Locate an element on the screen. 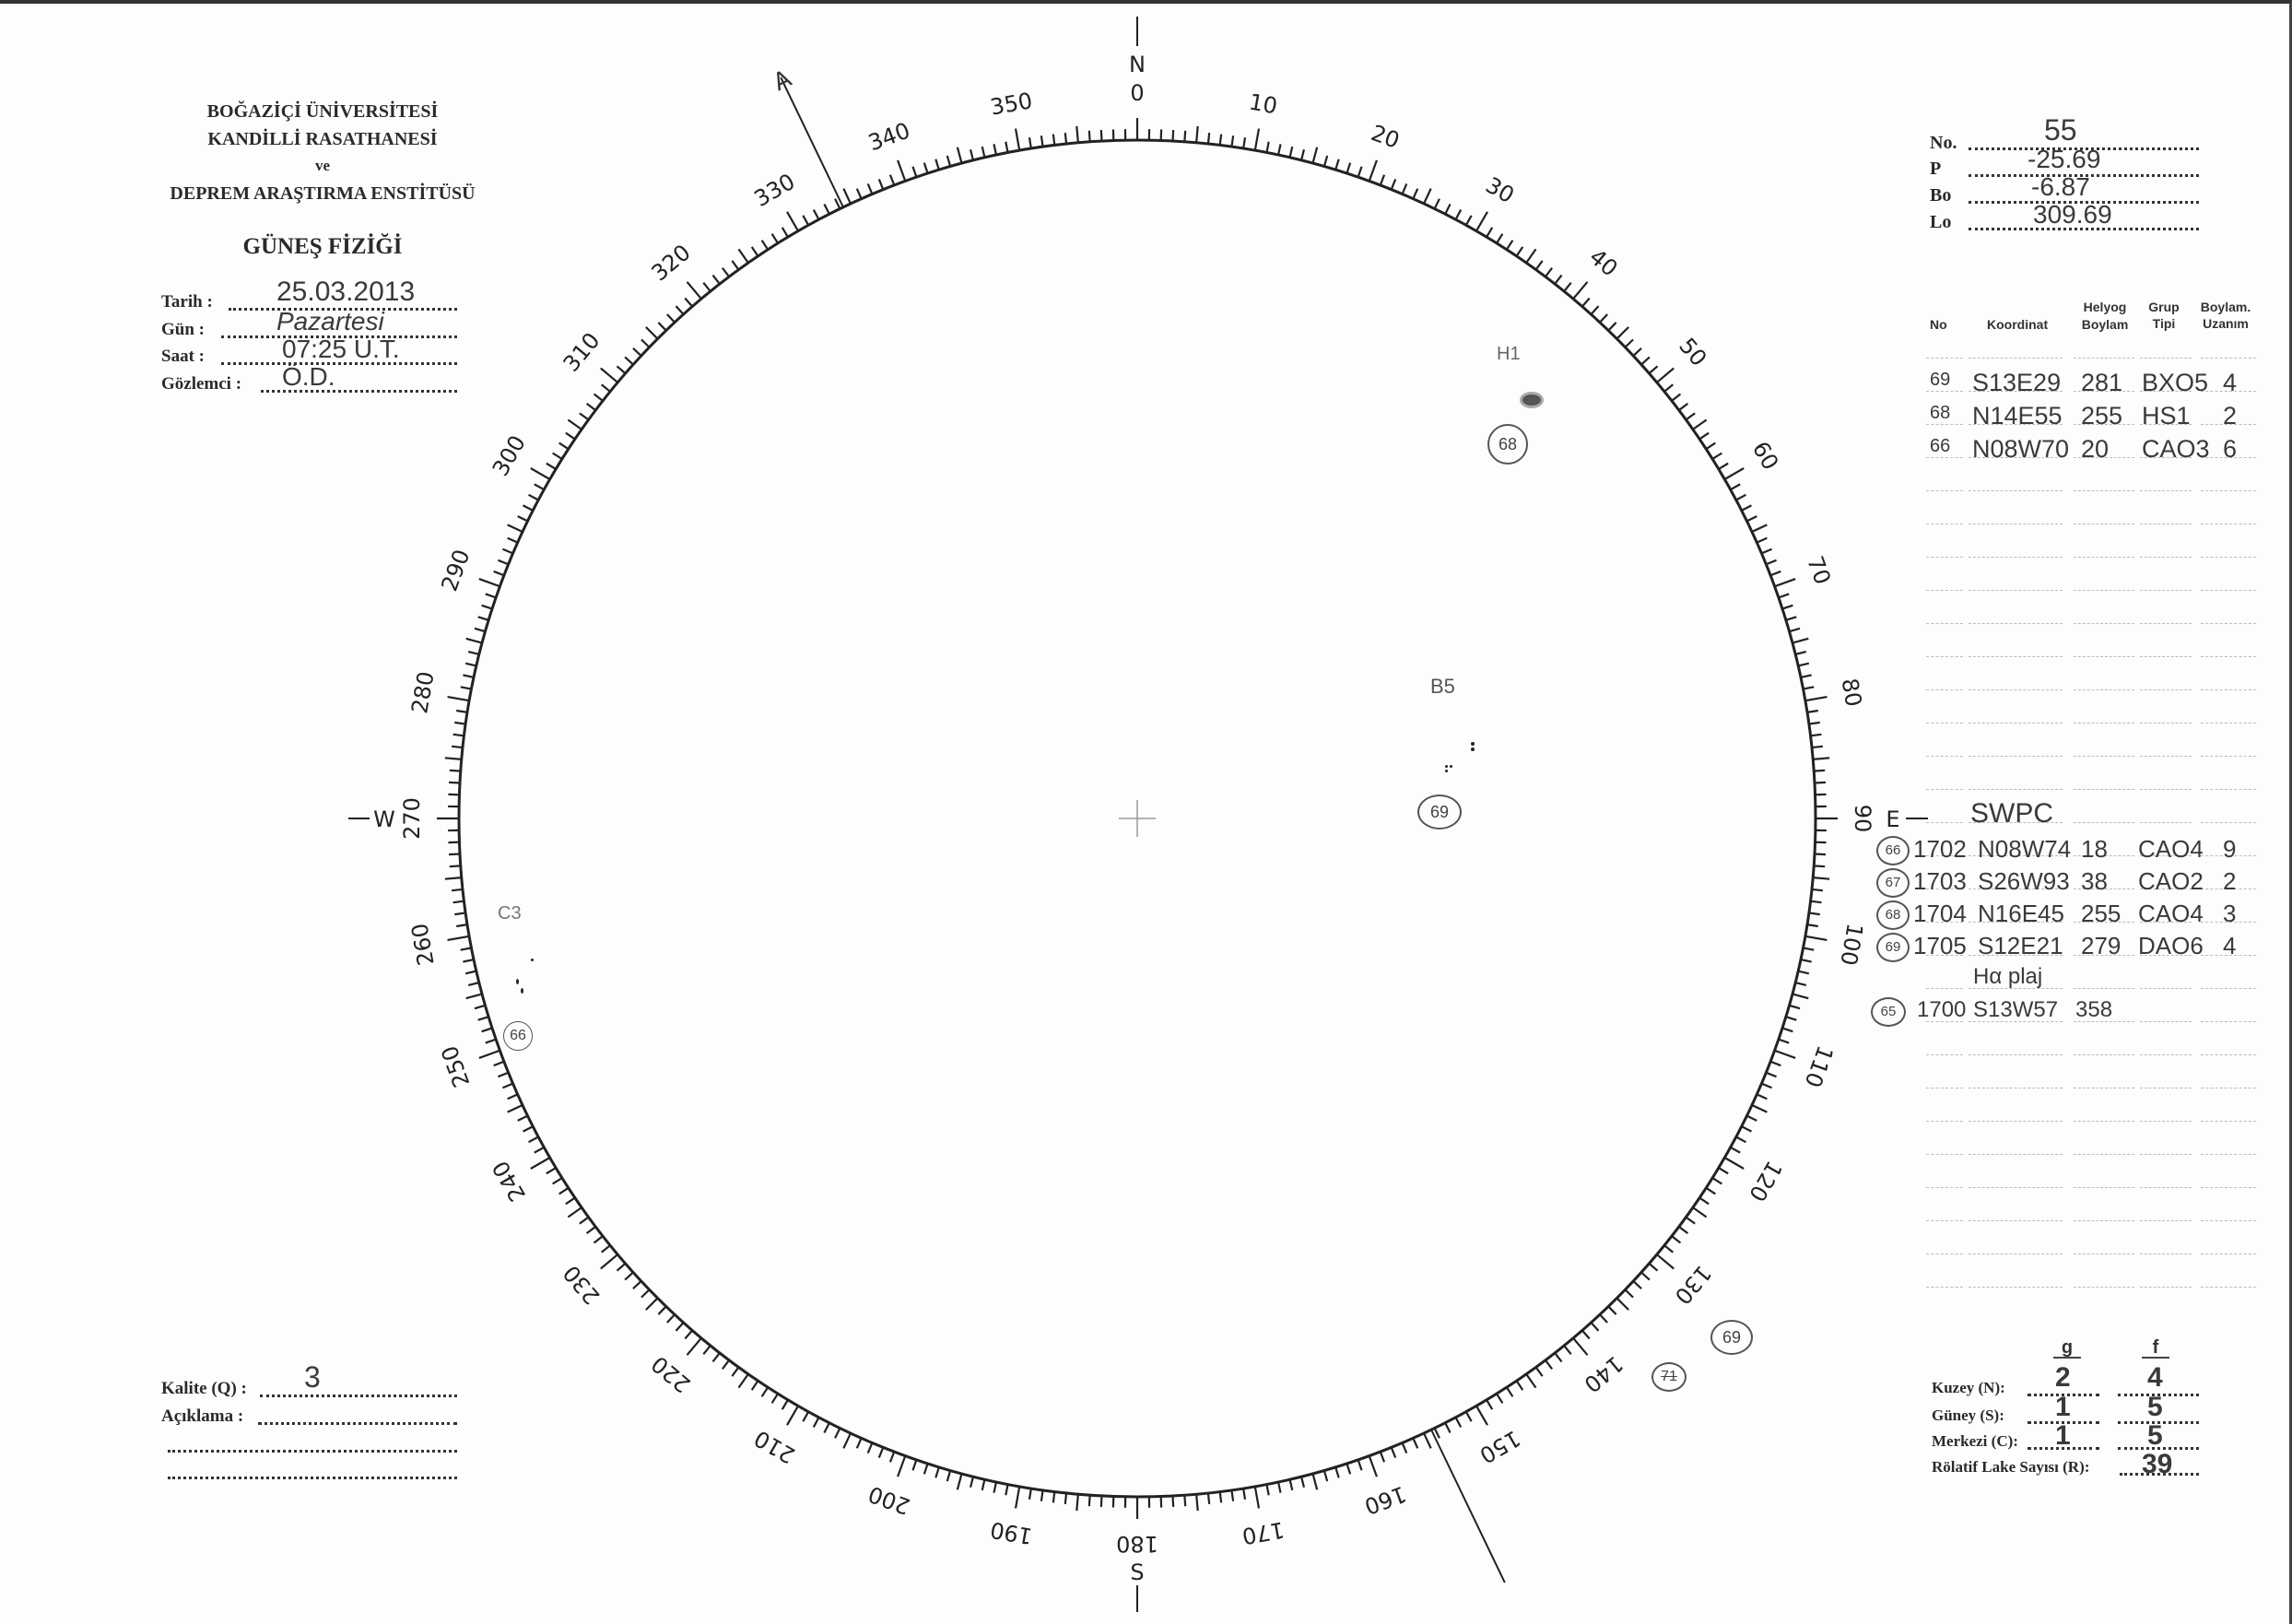  north-f: 4 is located at coordinates (2155, 1377).